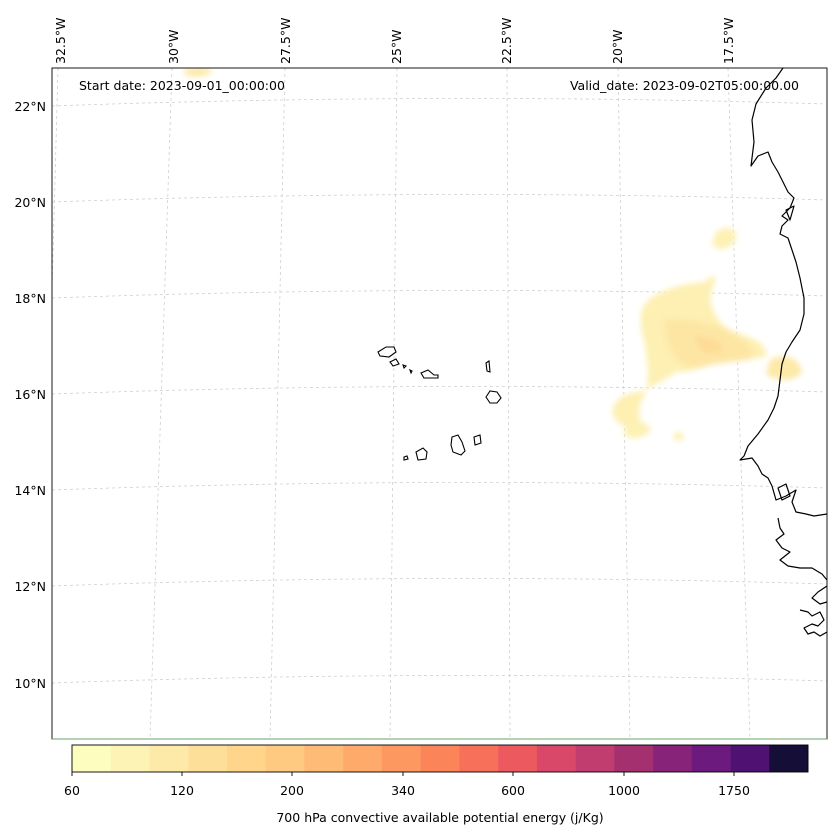 The height and width of the screenshot is (836, 837). What do you see at coordinates (30, 683) in the screenshot?
I see `lat-label: 10°N` at bounding box center [30, 683].